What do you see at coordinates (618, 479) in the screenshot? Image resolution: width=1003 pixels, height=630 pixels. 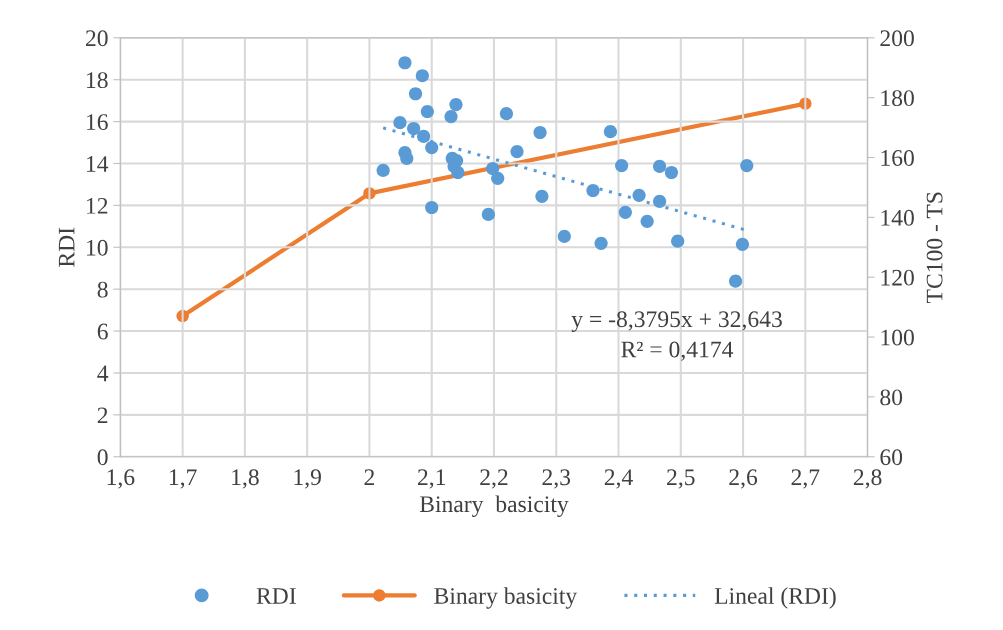 I see `x-tick-label: 2,4` at bounding box center [618, 479].